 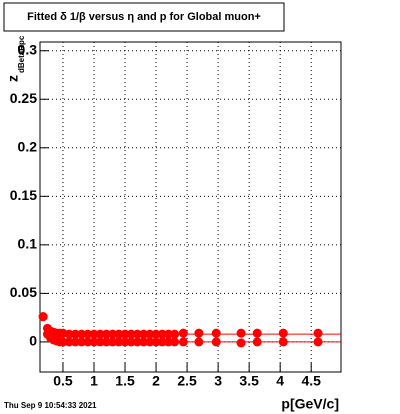 I want to click on y-label-group: z dBetaRpc, so click(x=15, y=58).